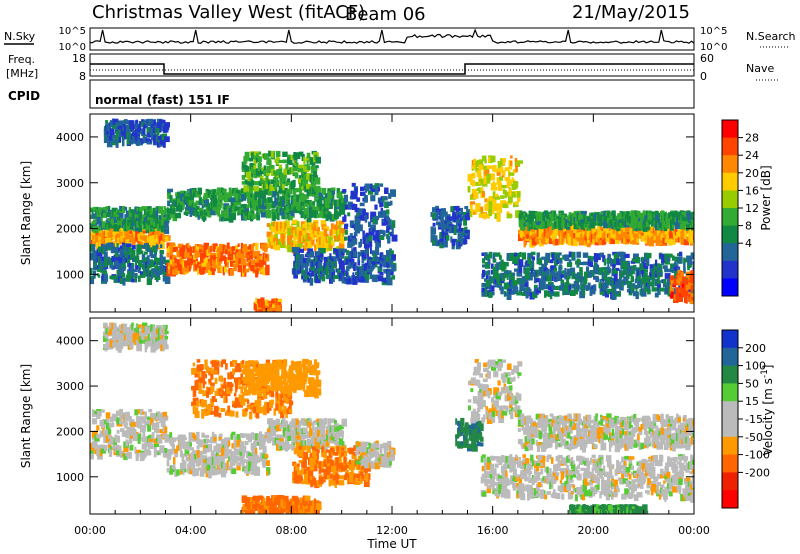  Describe the element at coordinates (392, 39) in the screenshot. I see `noise-strip-frame` at that location.